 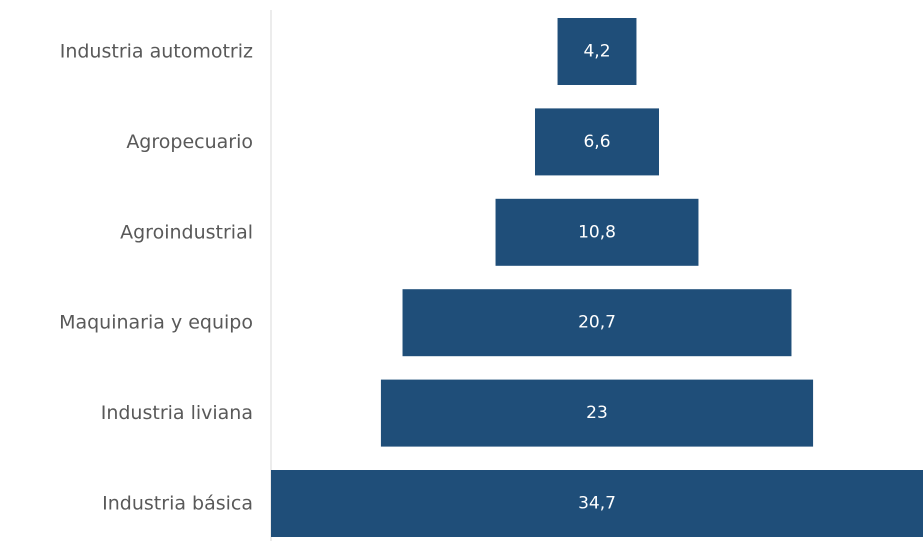 I want to click on value-label-4: 23, so click(x=597, y=413).